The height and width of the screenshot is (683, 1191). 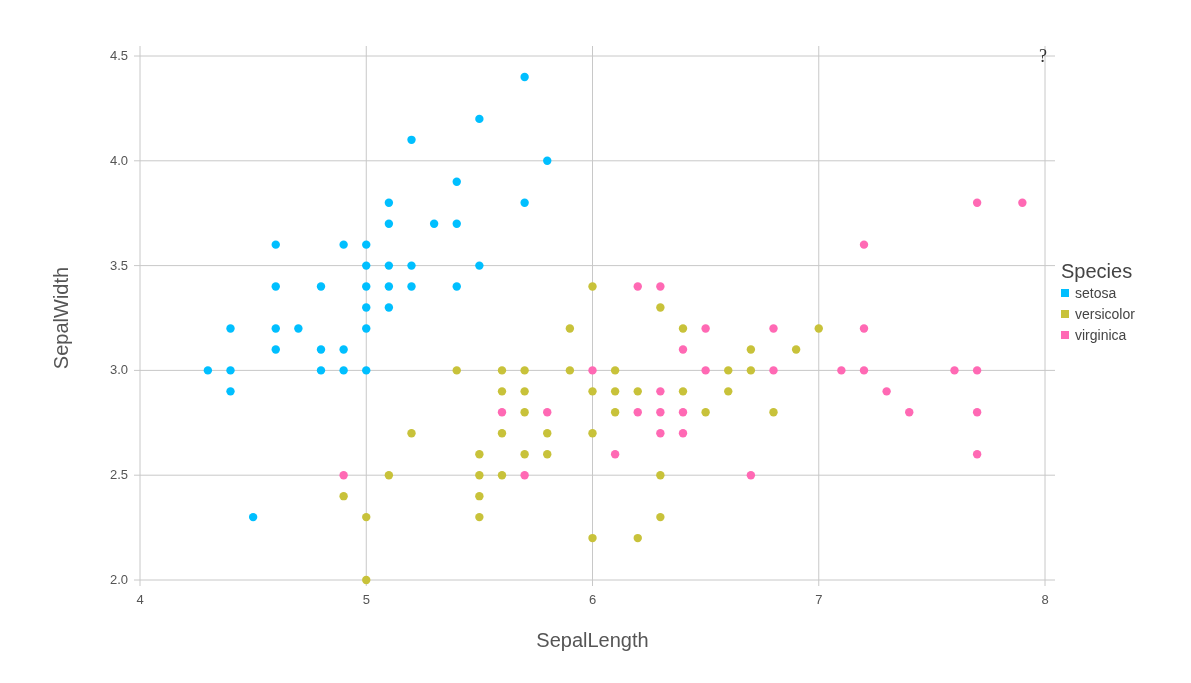 What do you see at coordinates (61, 318) in the screenshot?
I see `y-axis-title: SepalWidth` at bounding box center [61, 318].